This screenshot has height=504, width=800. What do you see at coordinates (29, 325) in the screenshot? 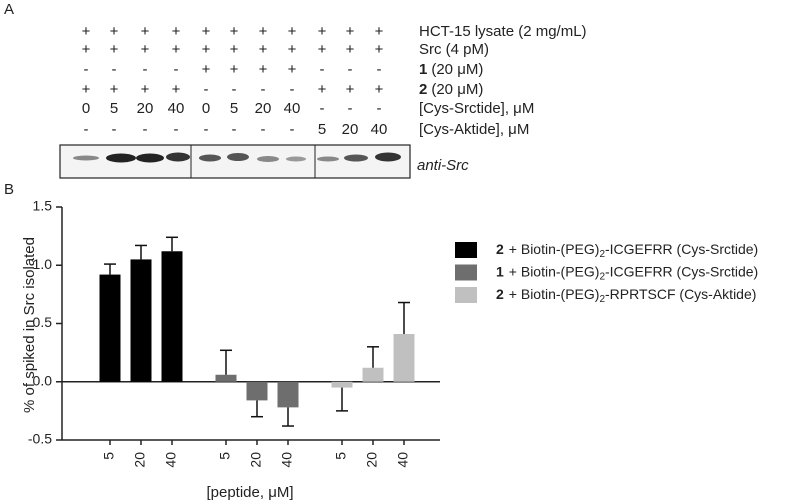
I see `y-axis-title: % of spiked in Src isolated` at bounding box center [29, 325].